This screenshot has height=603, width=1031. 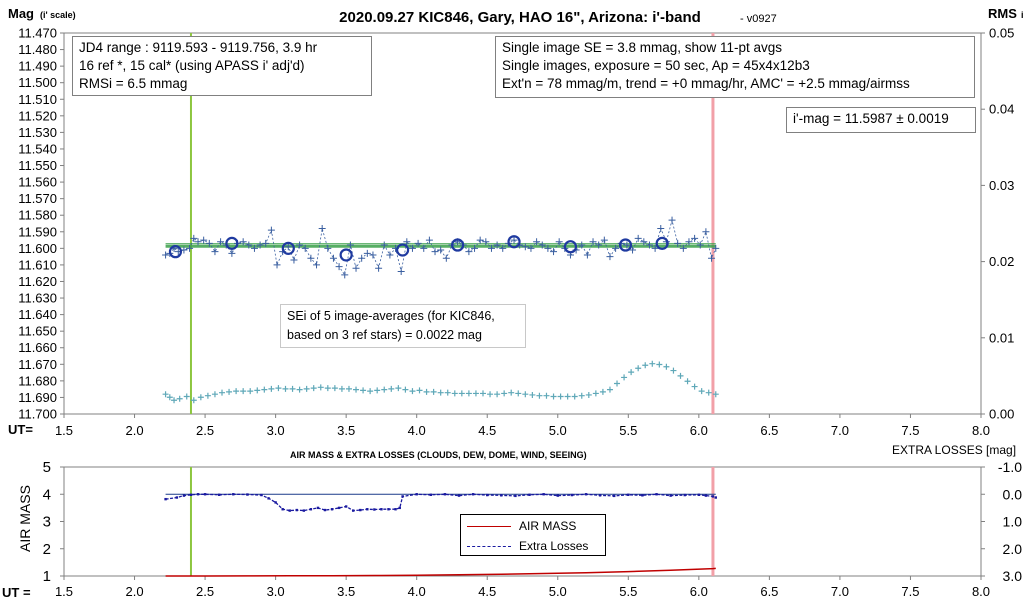 I want to click on top-y-tick-label: 11.510, so click(x=37, y=99).